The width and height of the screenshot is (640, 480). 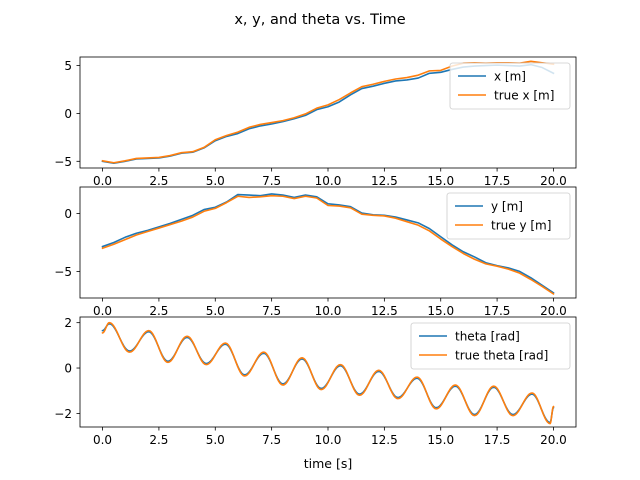 I want to click on legend-2: y [m] true y [m], so click(x=508, y=216).